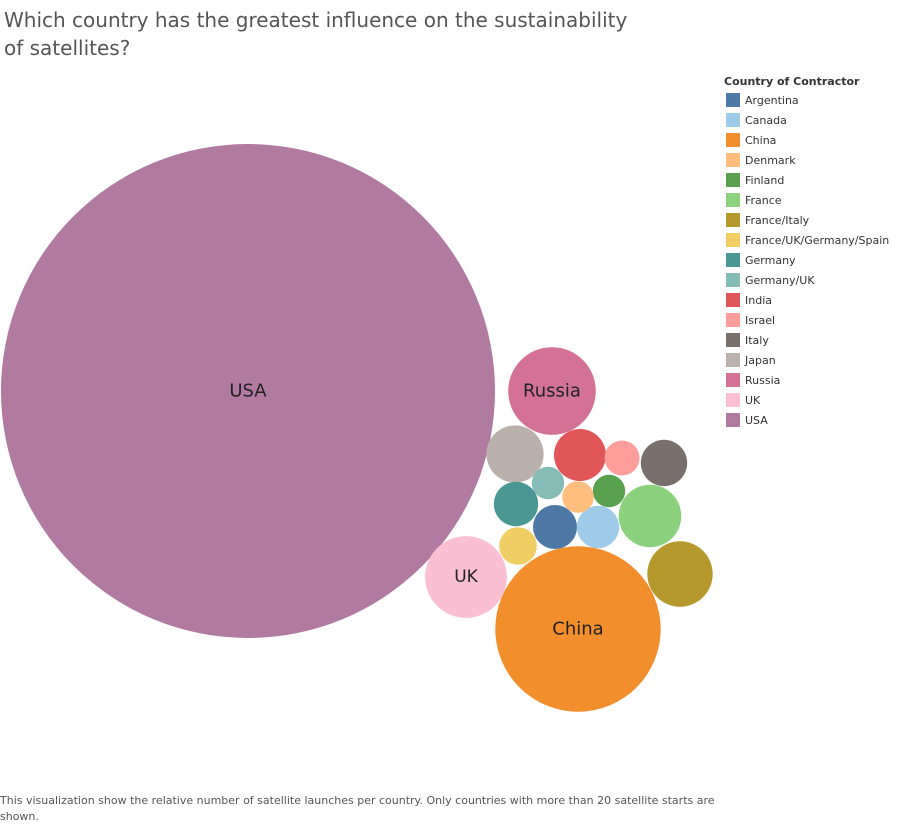 Image resolution: width=899 pixels, height=826 pixels. Describe the element at coordinates (758, 300) in the screenshot. I see `legend-label: India` at that location.